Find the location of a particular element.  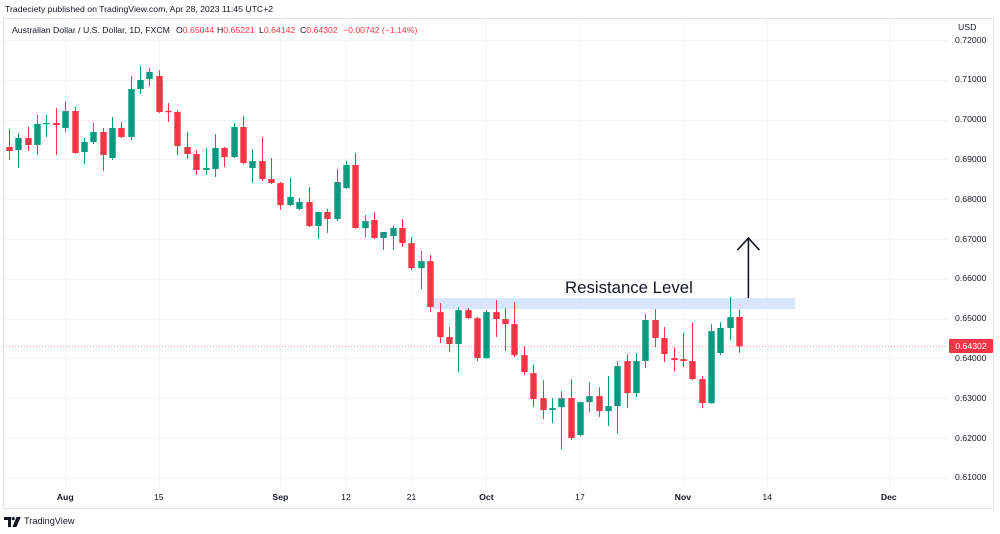

high-label: H is located at coordinates (220, 30).